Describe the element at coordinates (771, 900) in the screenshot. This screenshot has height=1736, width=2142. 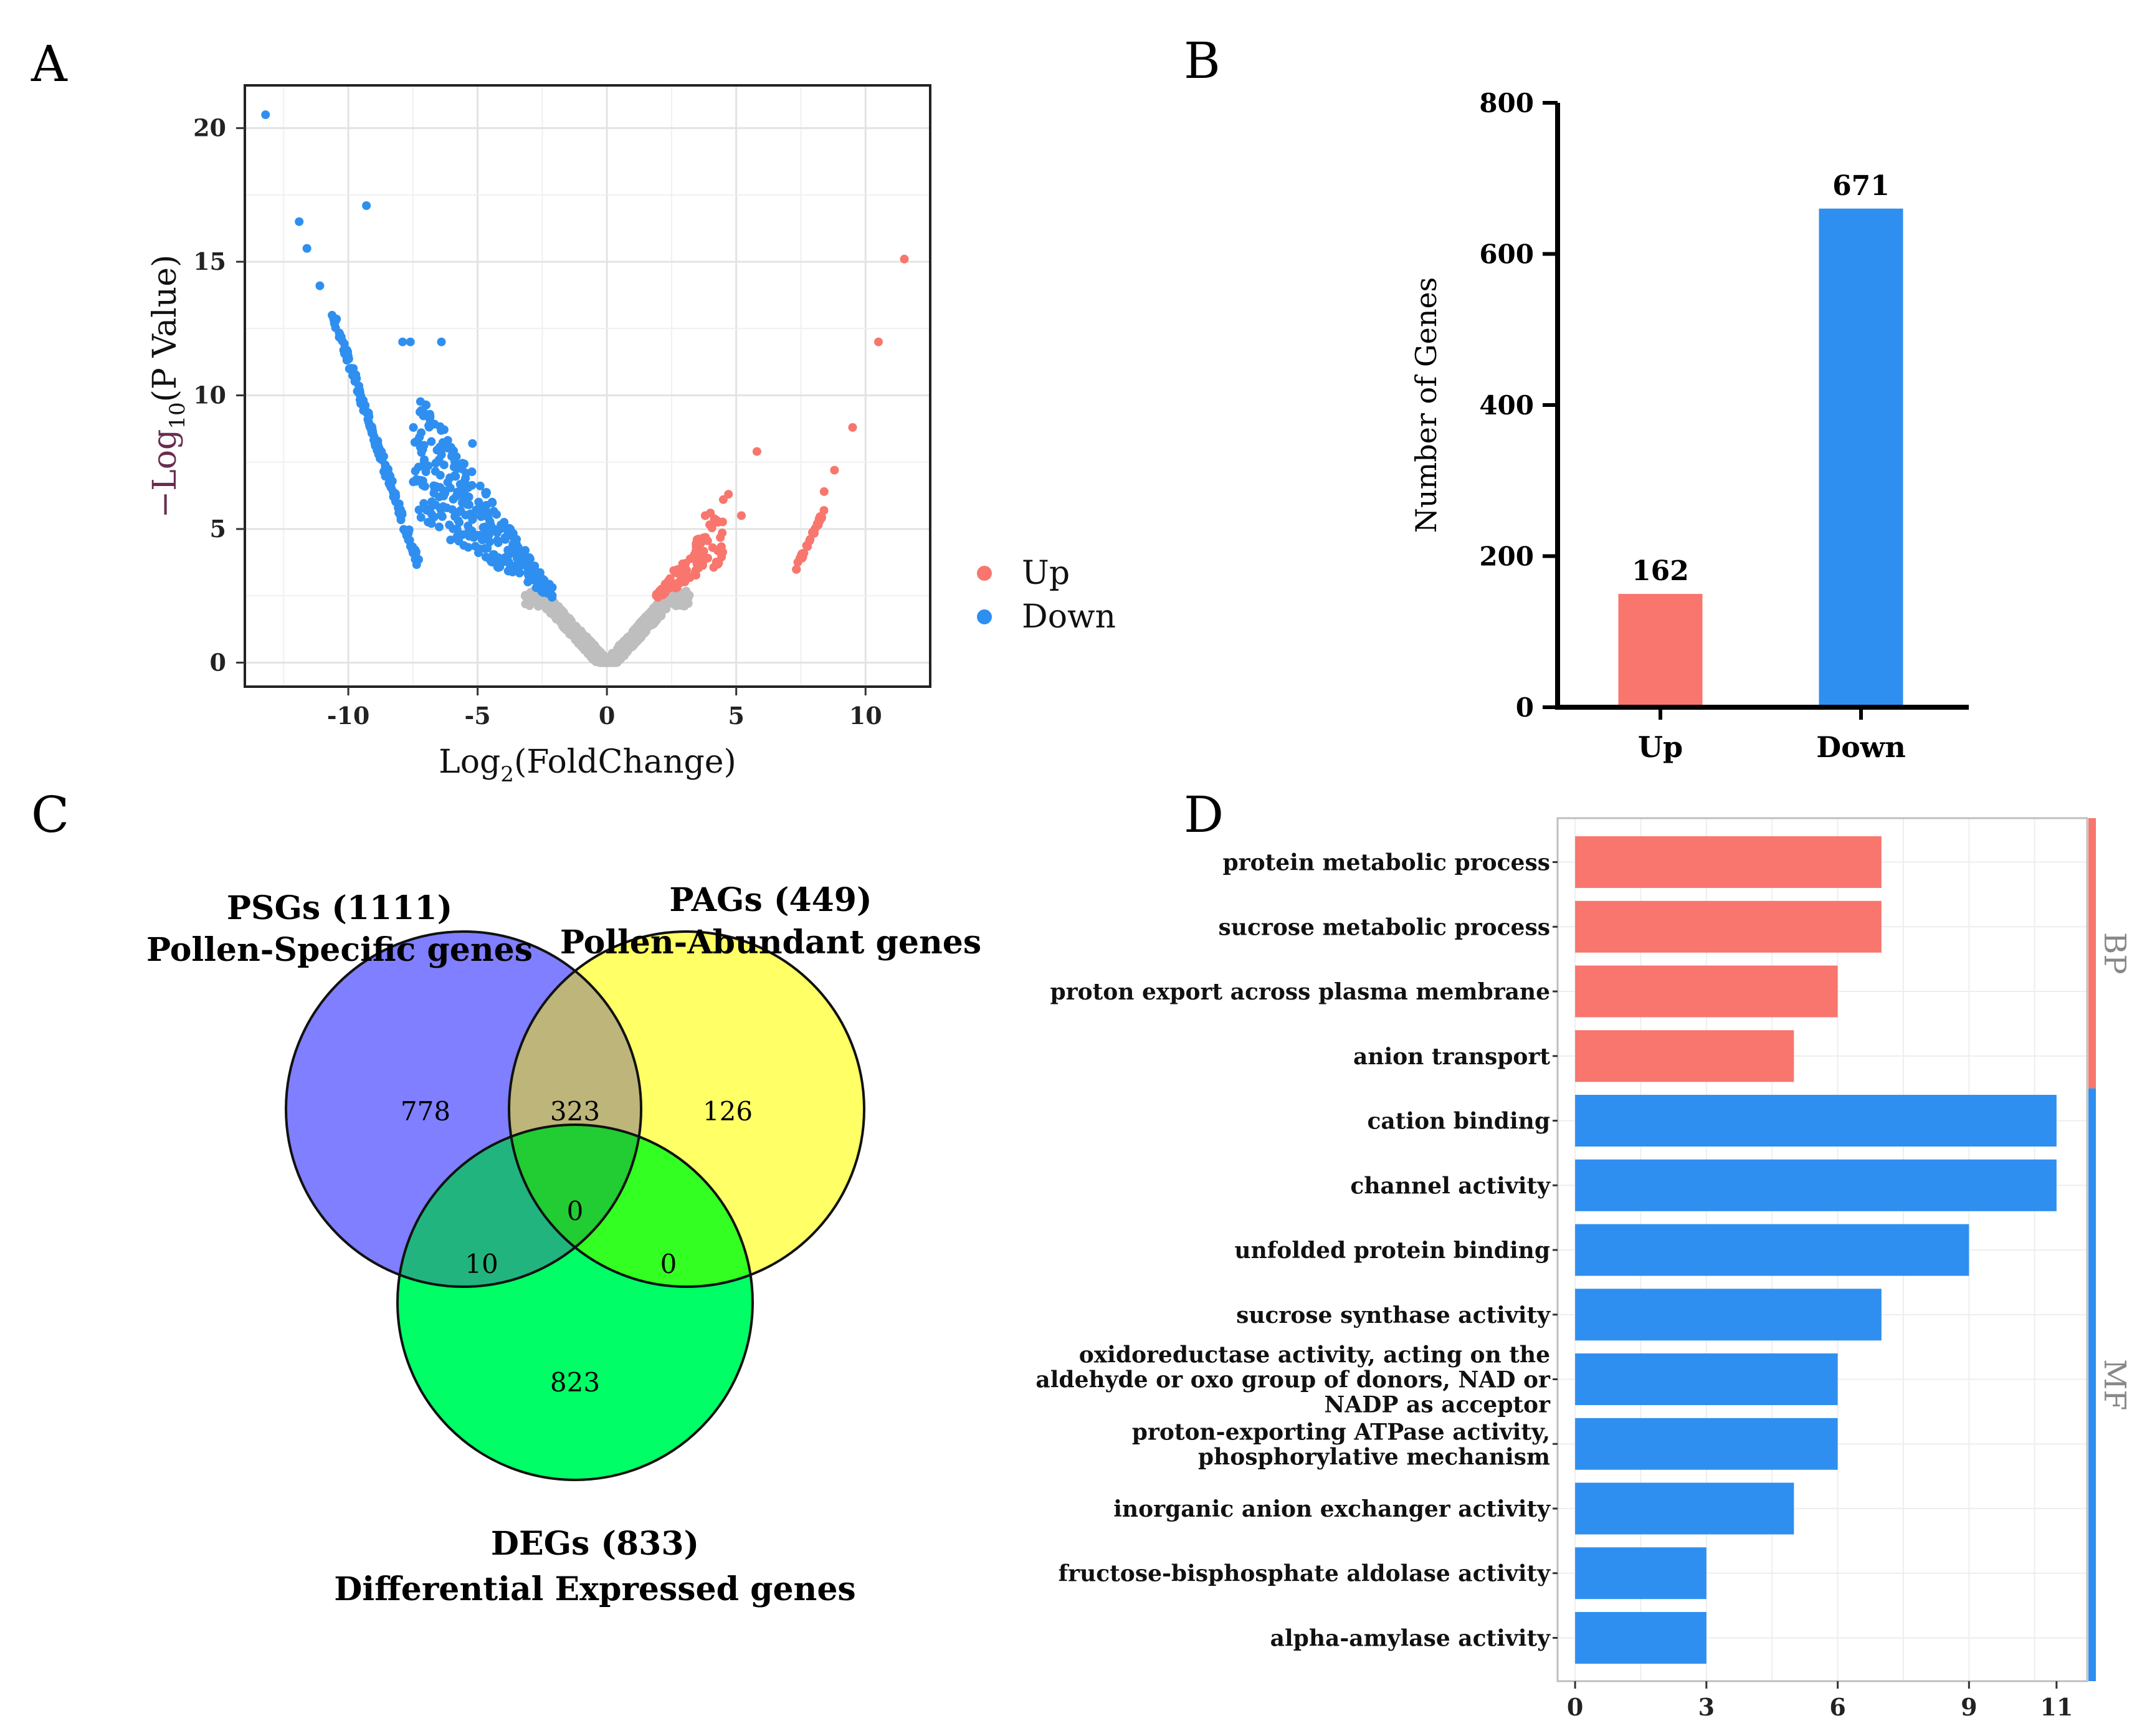
I see `venn-label-pag-title: PAGs (449)` at that location.